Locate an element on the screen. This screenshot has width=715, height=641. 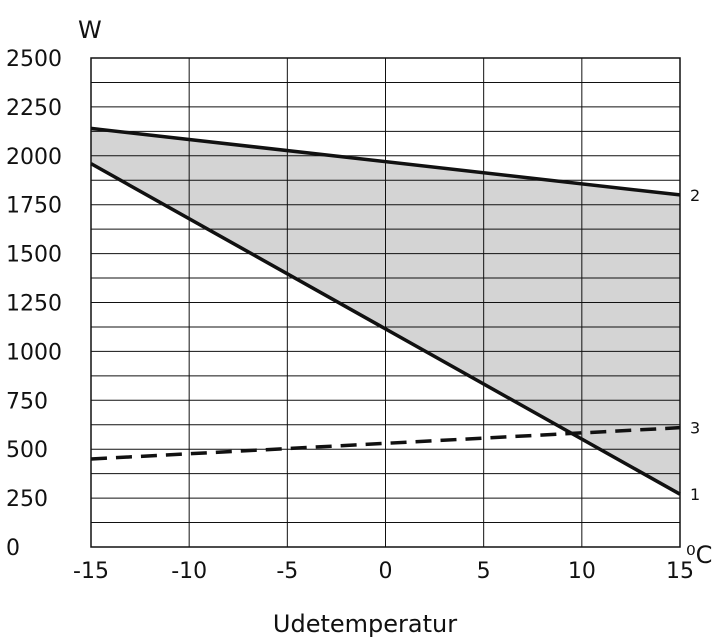
x-tick-label: 10 is located at coordinates (582, 571).